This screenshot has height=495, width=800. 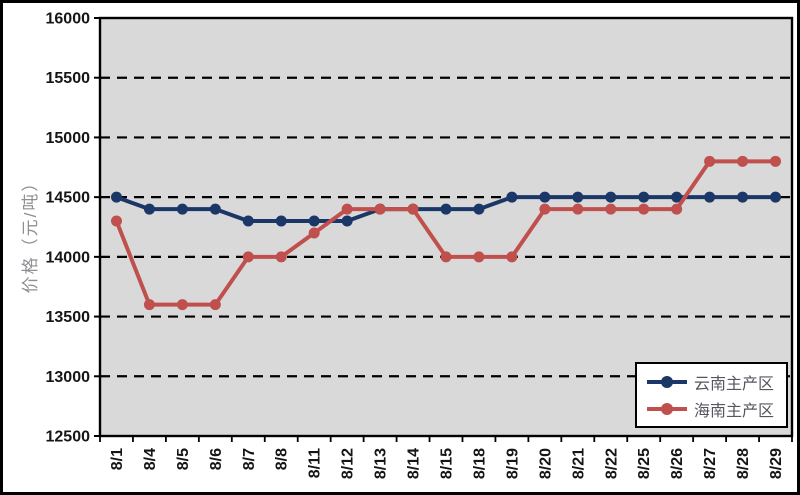 I want to click on y-label-14000: 14000, so click(x=68, y=257).